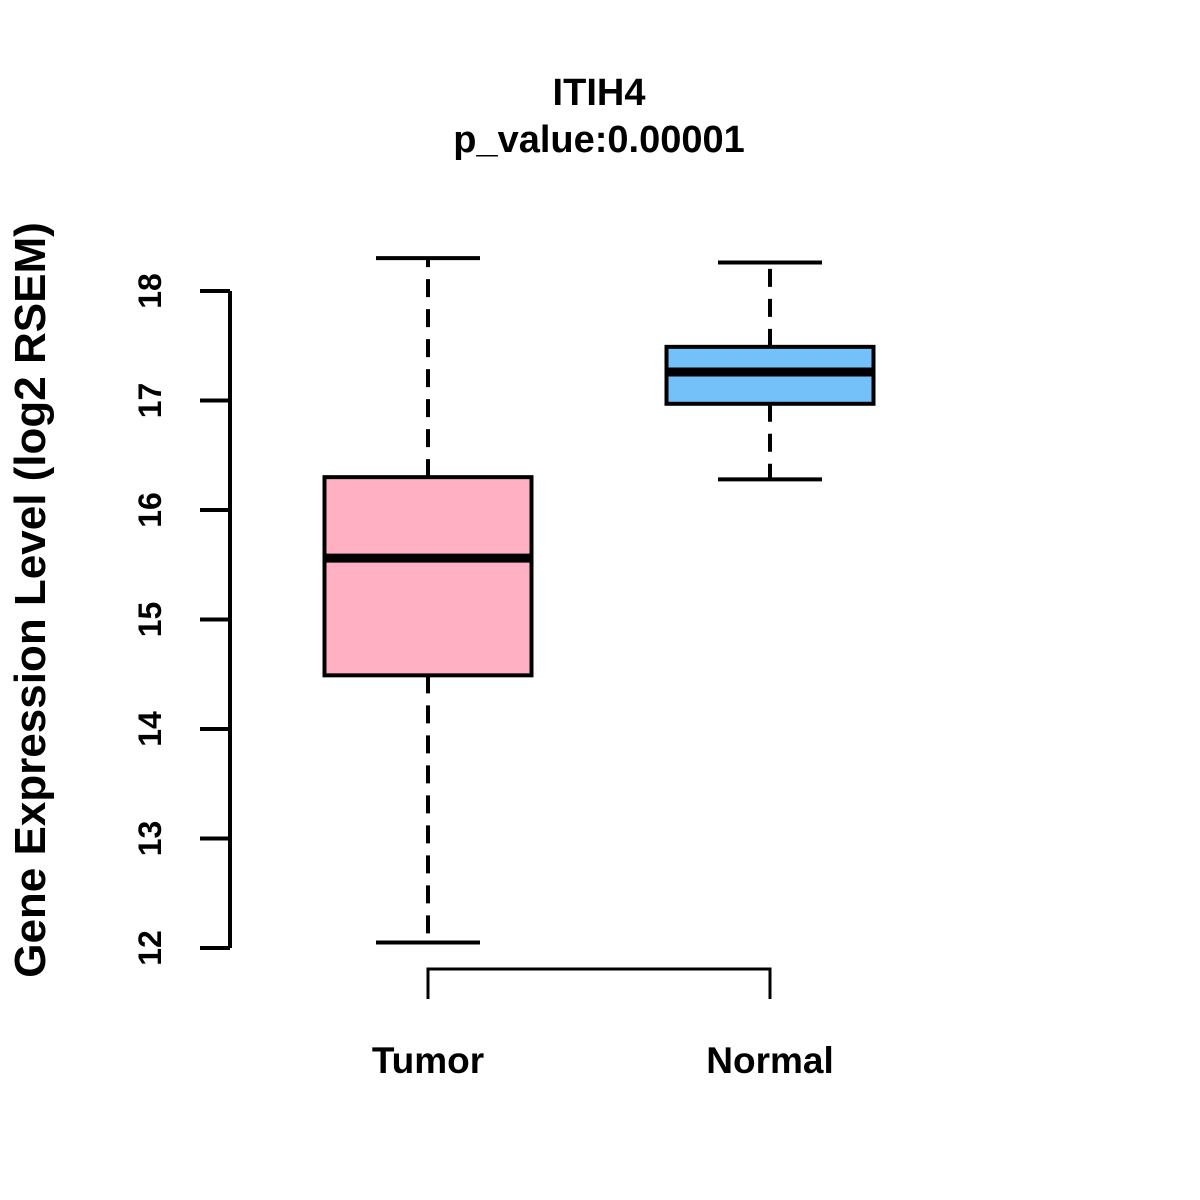 This screenshot has height=1200, width=1200. What do you see at coordinates (150, 401) in the screenshot?
I see `y-axis-tick-label: 17` at bounding box center [150, 401].